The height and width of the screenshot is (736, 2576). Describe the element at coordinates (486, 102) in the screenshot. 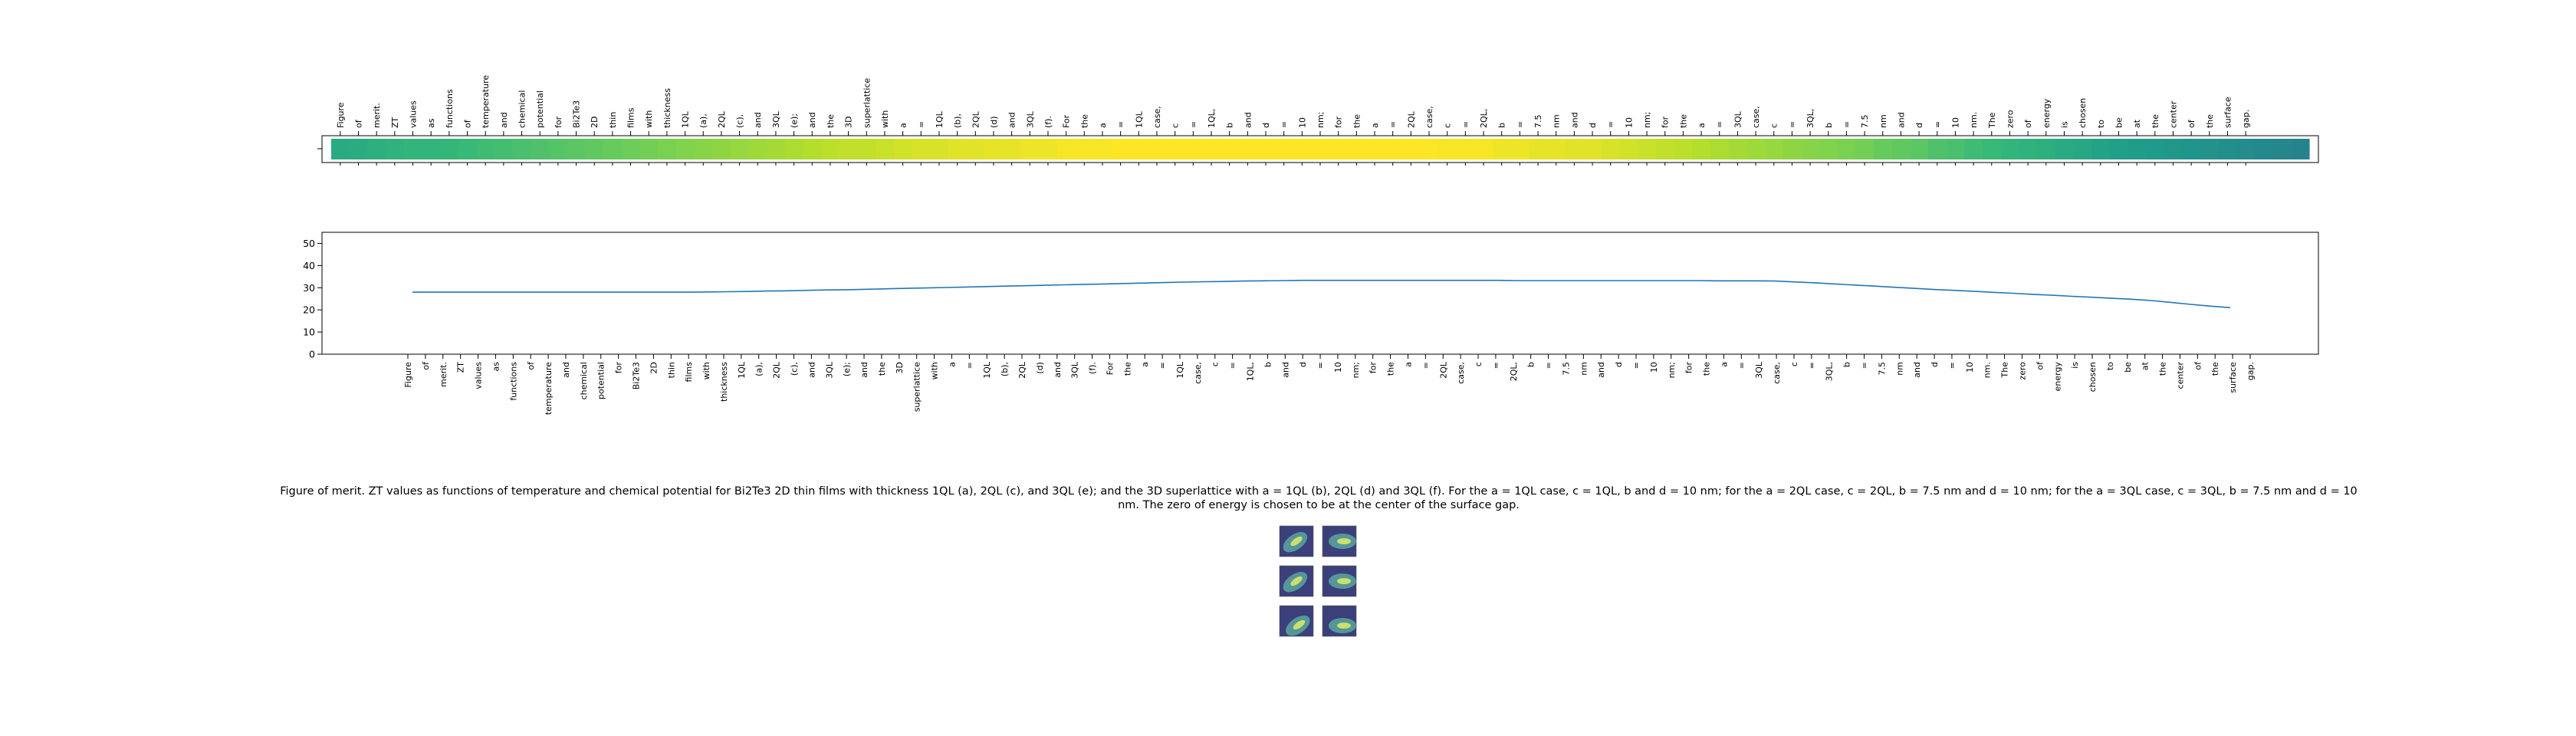

I see `heatmap-tick-label: temperature` at that location.